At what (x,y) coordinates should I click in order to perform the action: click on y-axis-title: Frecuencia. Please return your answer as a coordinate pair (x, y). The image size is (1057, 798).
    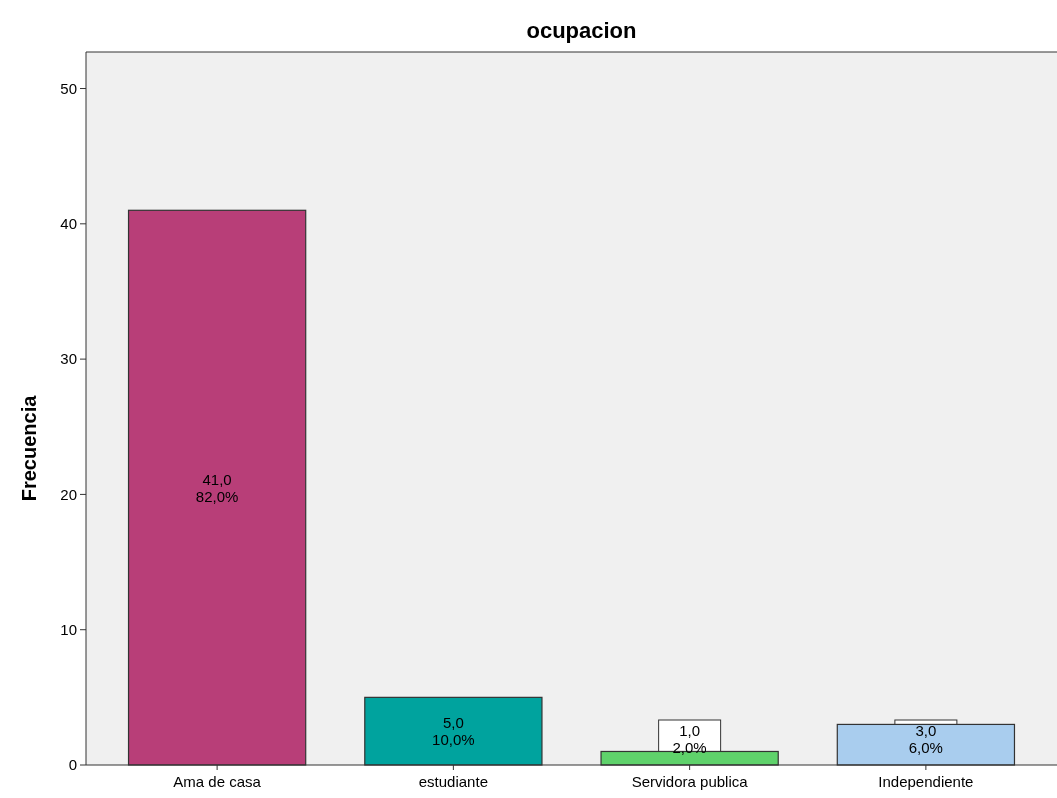
    Looking at the image, I should click on (29, 448).